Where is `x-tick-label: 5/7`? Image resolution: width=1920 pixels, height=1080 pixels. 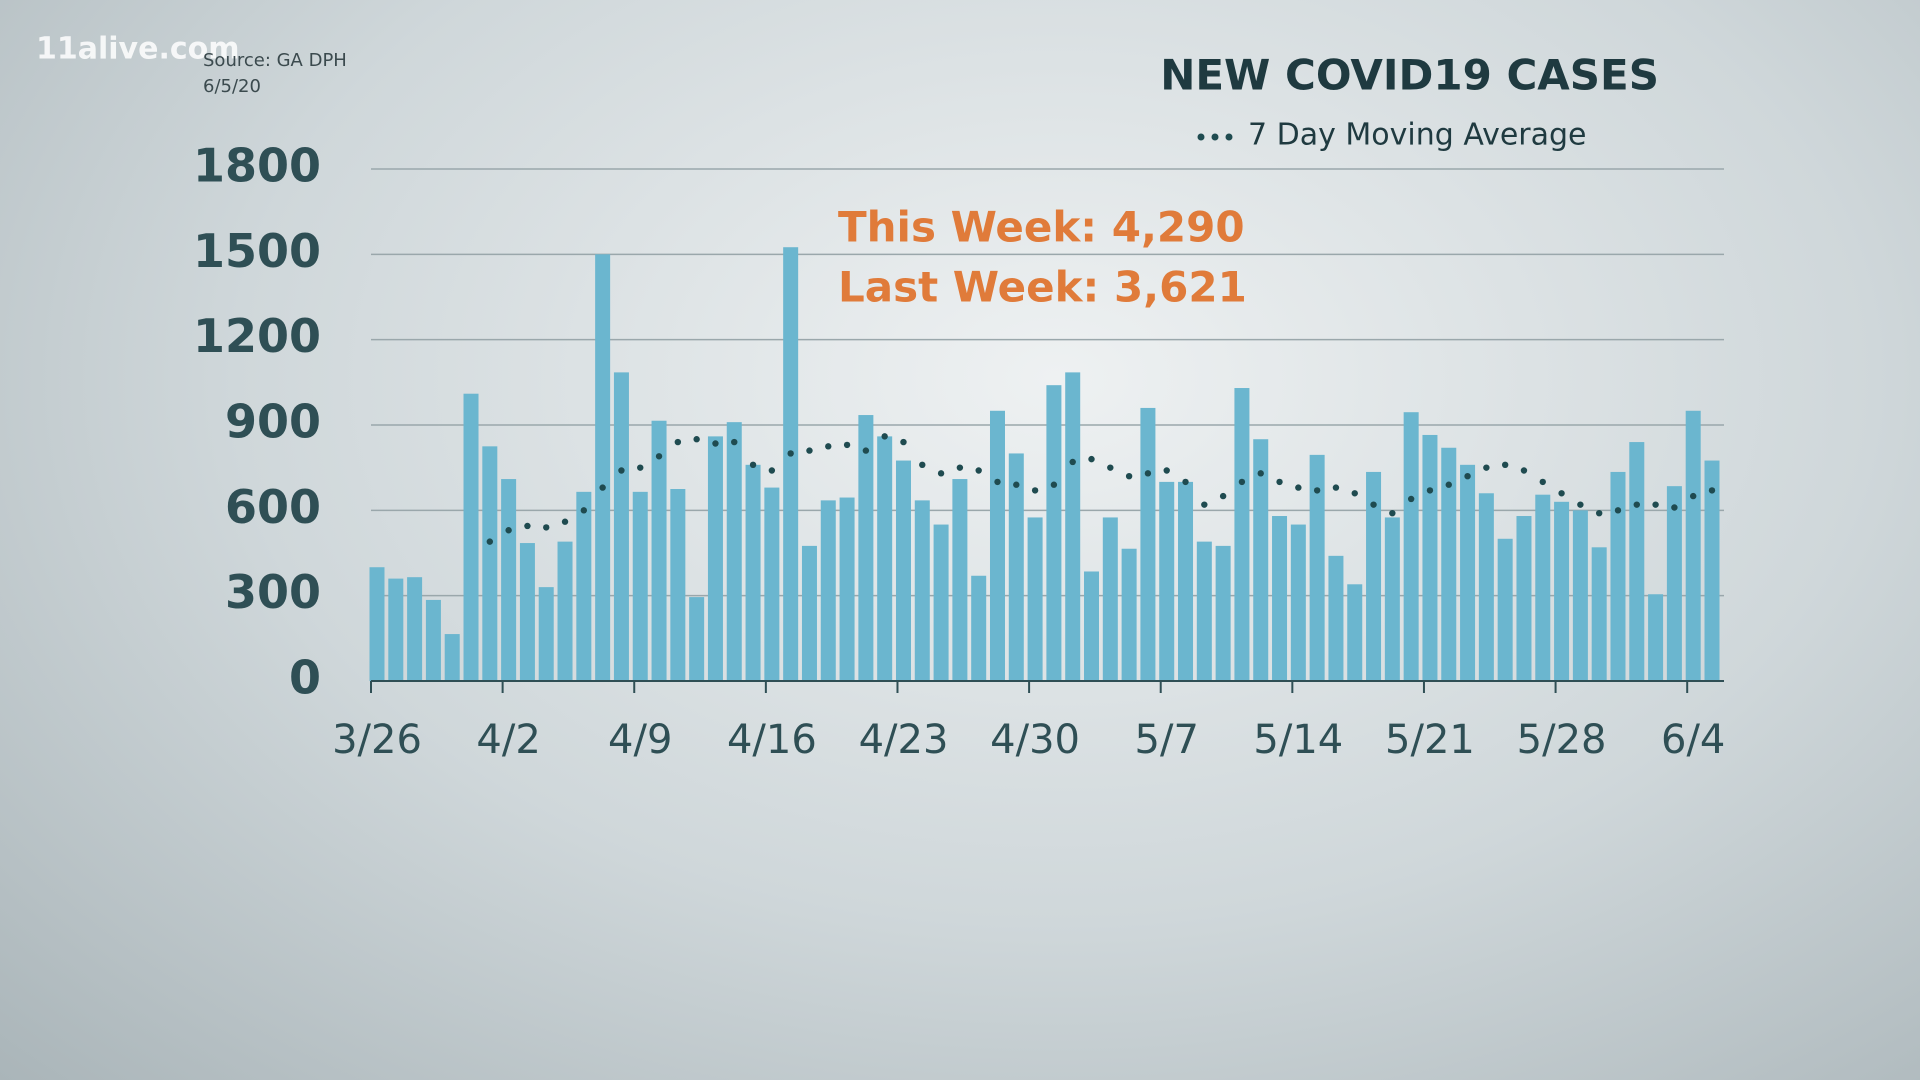 x-tick-label: 5/7 is located at coordinates (1167, 740).